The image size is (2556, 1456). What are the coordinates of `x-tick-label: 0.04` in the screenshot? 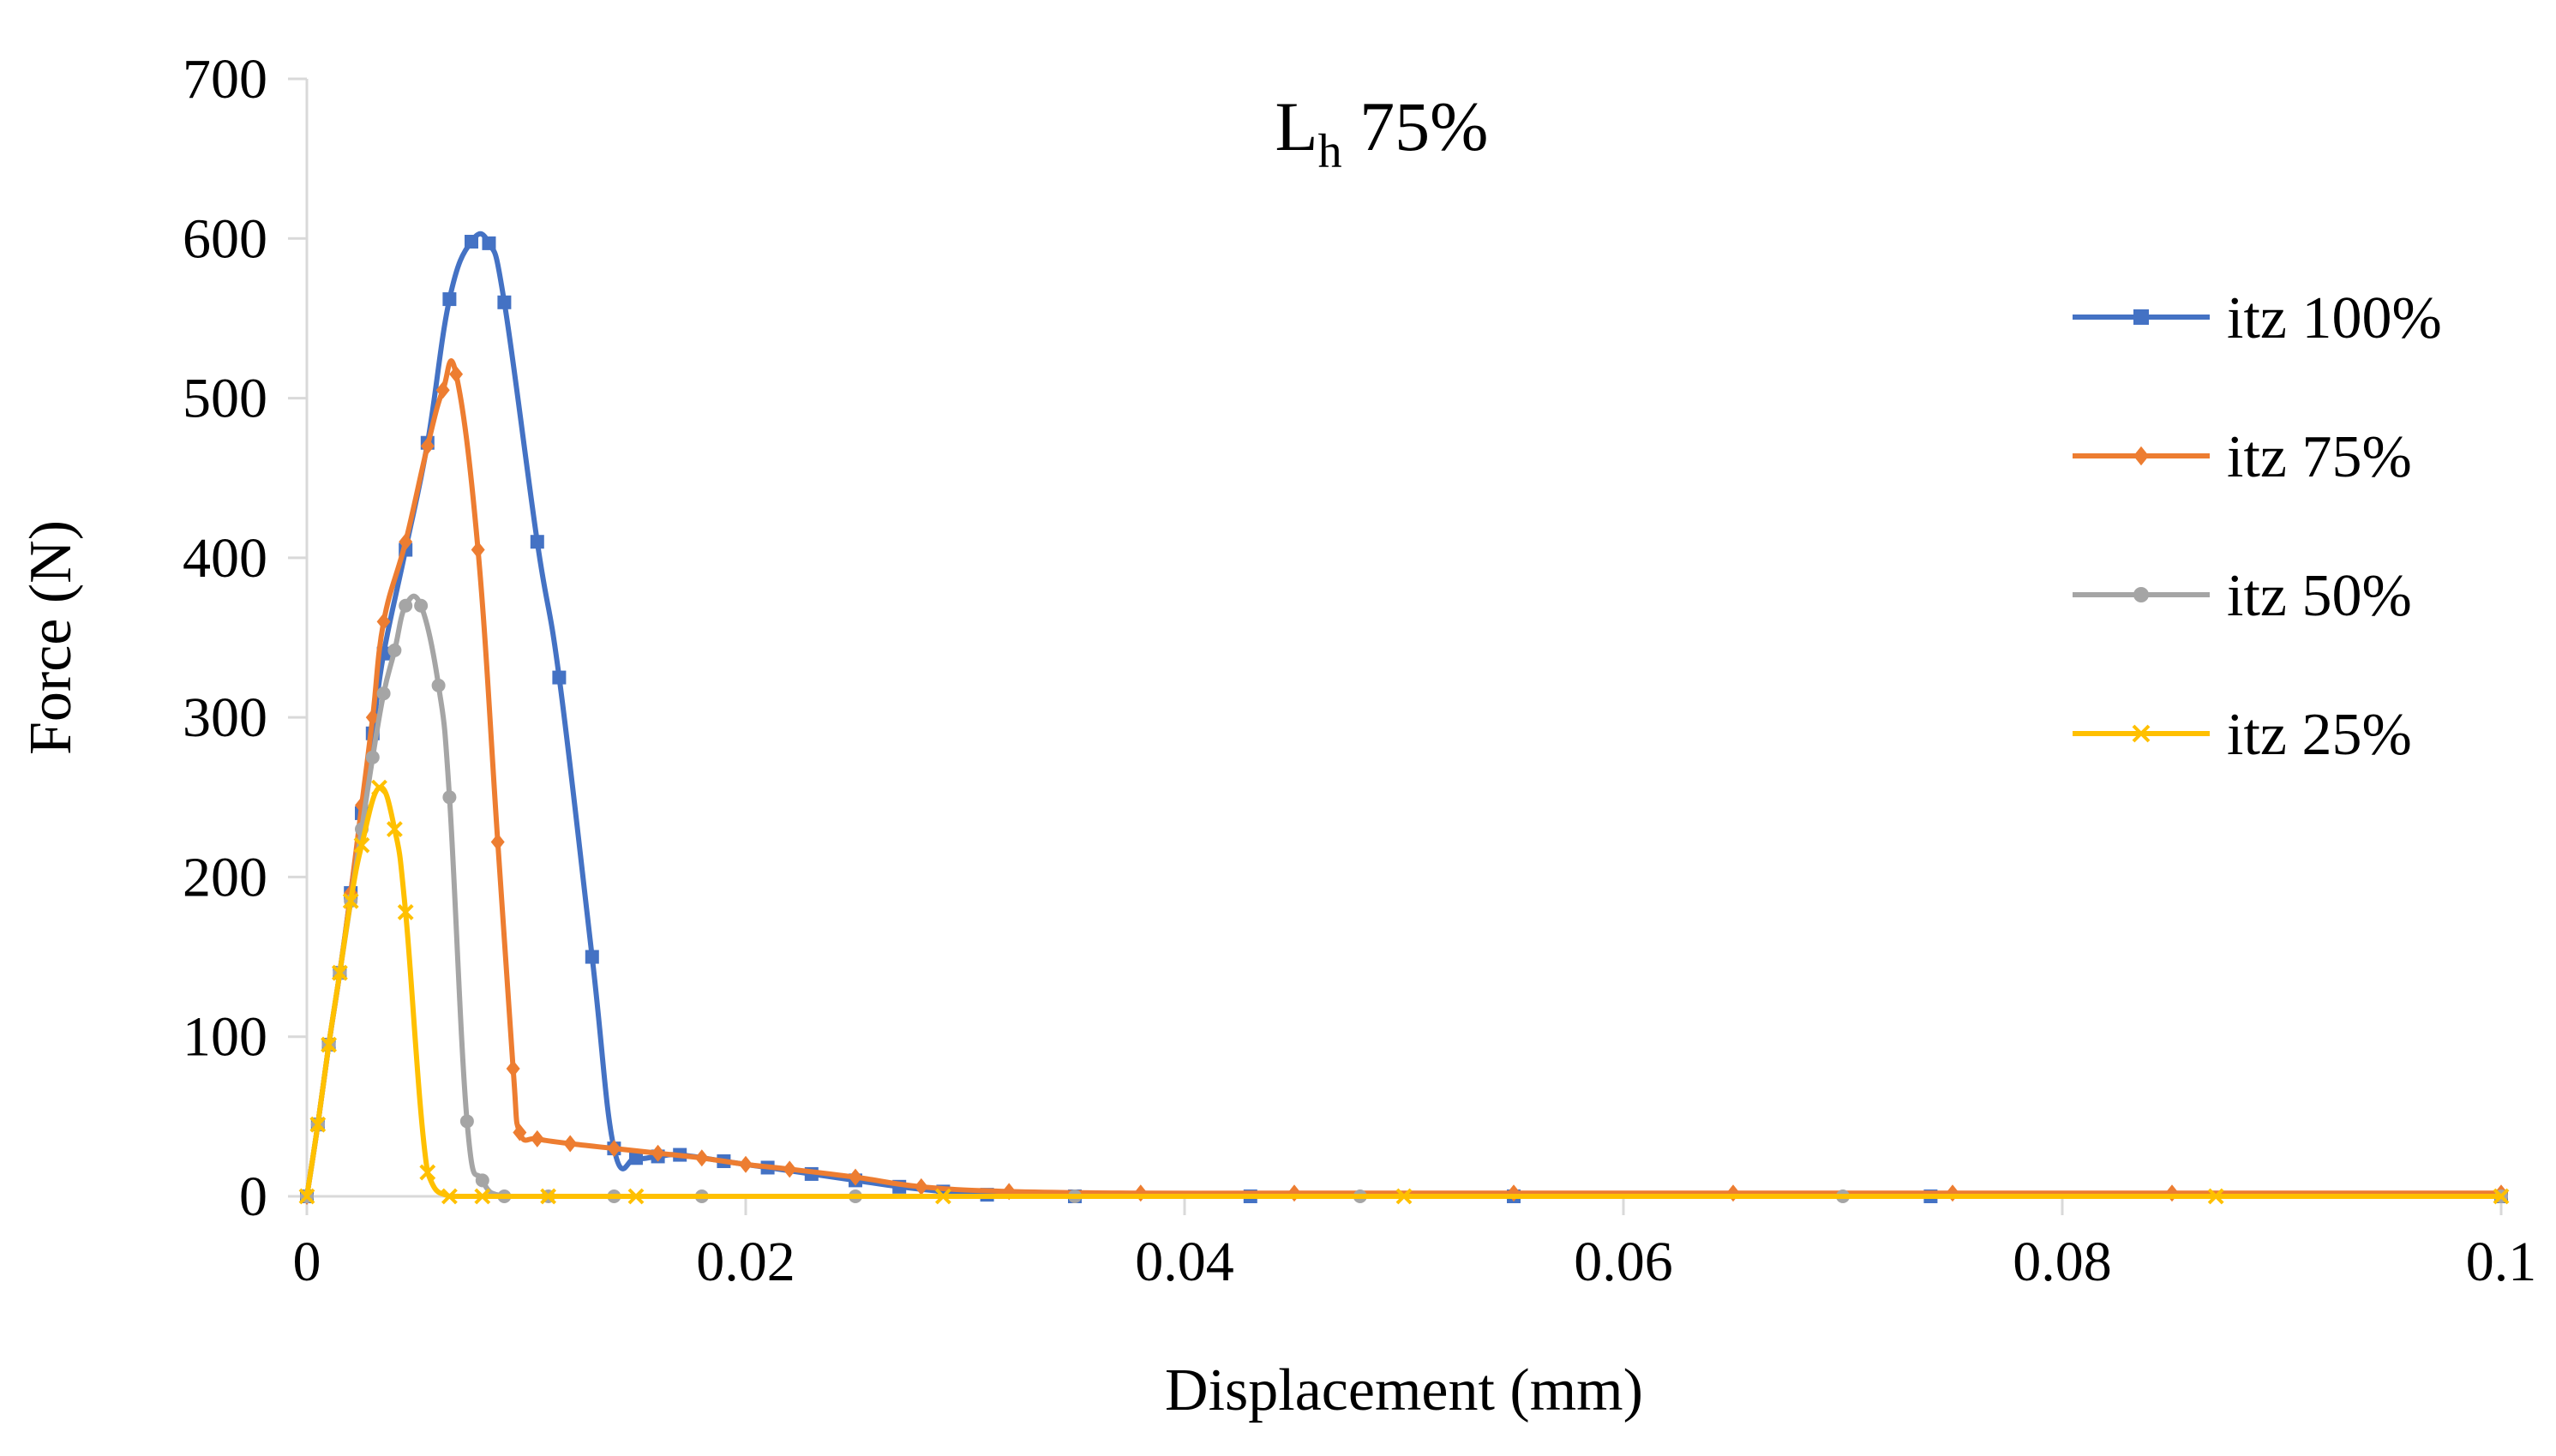 It's located at (1184, 1262).